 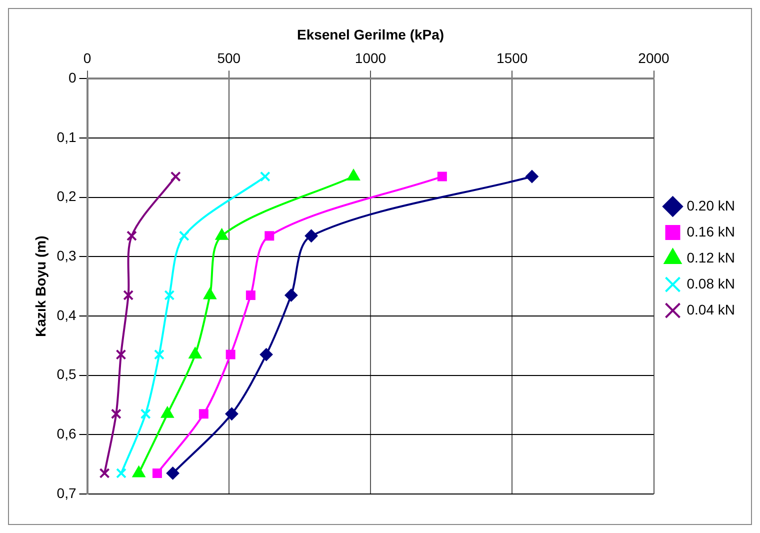 I want to click on y-tick-label: 0,7, so click(x=66, y=492).